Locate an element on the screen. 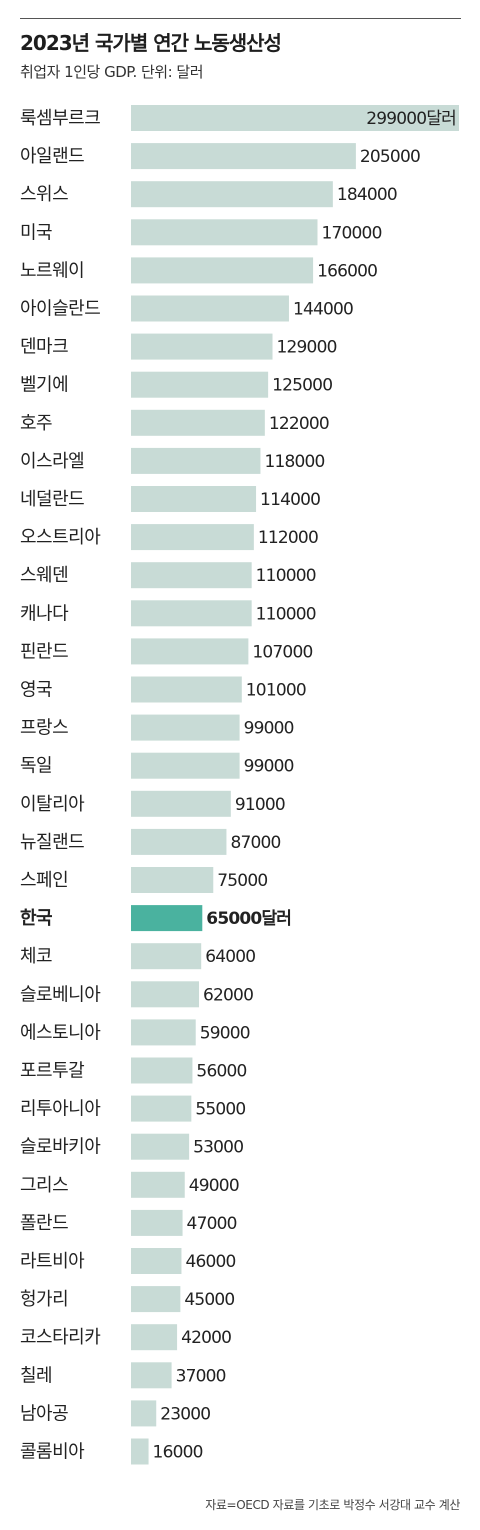 This screenshot has height=1530, width=480. source-note: 자료=OECD 자료를 기초로 박정수 서강대 교수 계산 is located at coordinates (332, 1505).